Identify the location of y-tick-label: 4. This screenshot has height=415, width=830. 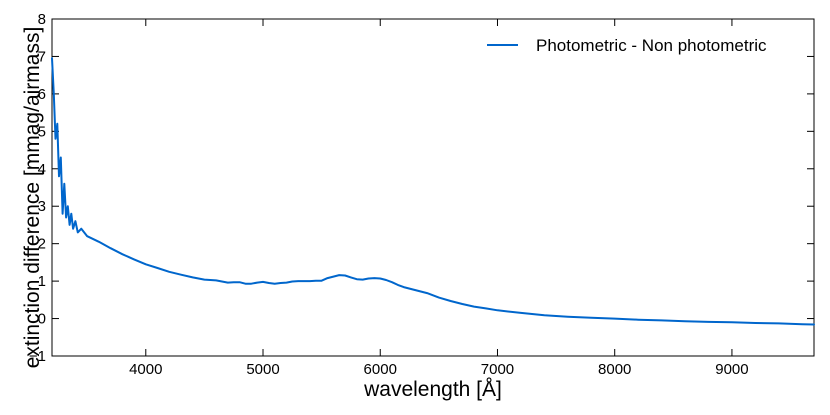
(42, 169).